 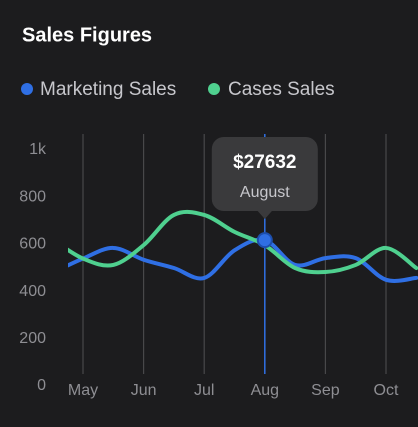 I want to click on y-tick-label: 800, so click(x=32, y=196).